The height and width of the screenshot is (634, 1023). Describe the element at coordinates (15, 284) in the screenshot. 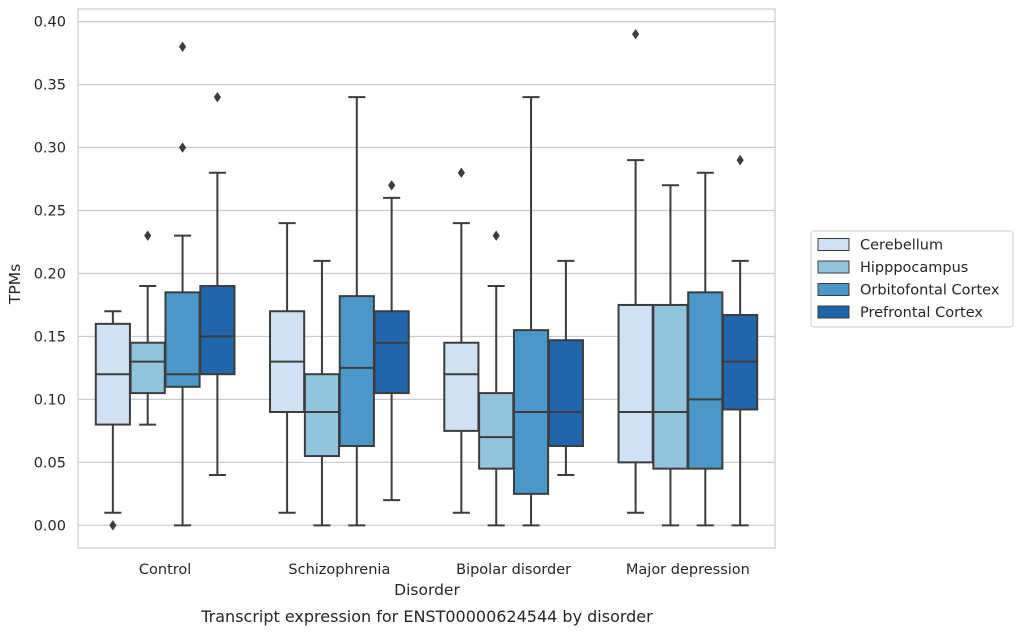

I see `y-axis-label: TPMs` at that location.